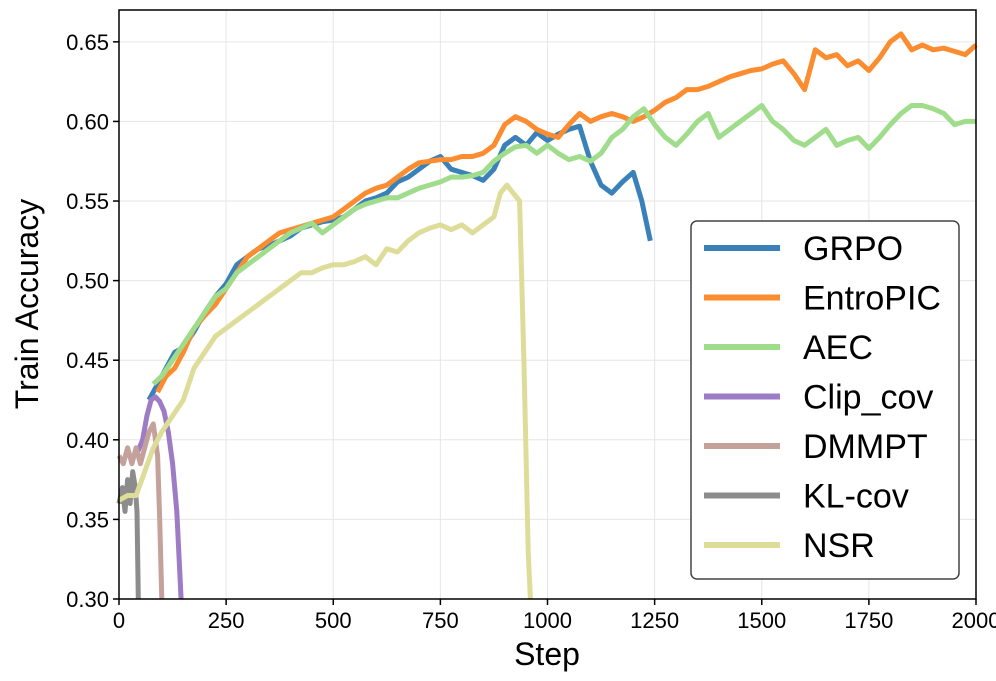 The height and width of the screenshot is (681, 996). Describe the element at coordinates (547, 620) in the screenshot. I see `x-tick-label: 1000` at that location.